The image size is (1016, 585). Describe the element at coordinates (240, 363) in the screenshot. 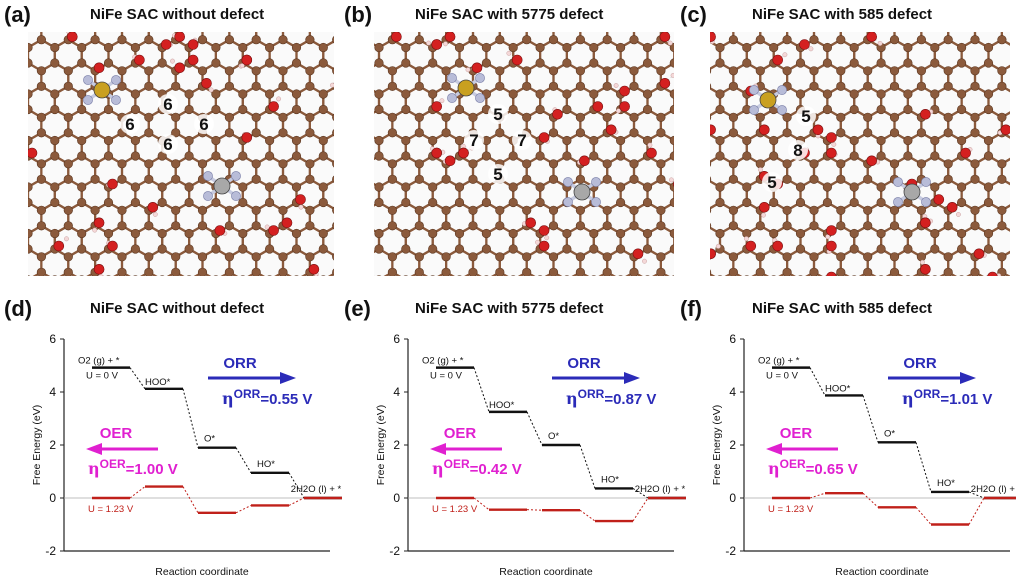

I see `orr-label: ORR` at that location.